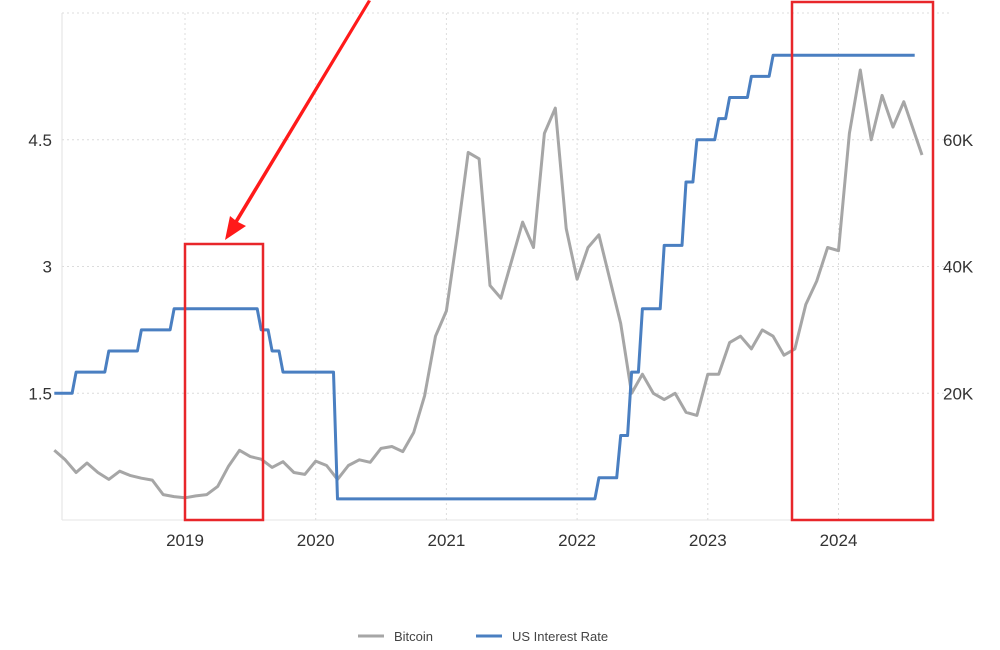 This screenshot has width=1000, height=650. What do you see at coordinates (577, 540) in the screenshot?
I see `x-tick-label: 2022` at bounding box center [577, 540].